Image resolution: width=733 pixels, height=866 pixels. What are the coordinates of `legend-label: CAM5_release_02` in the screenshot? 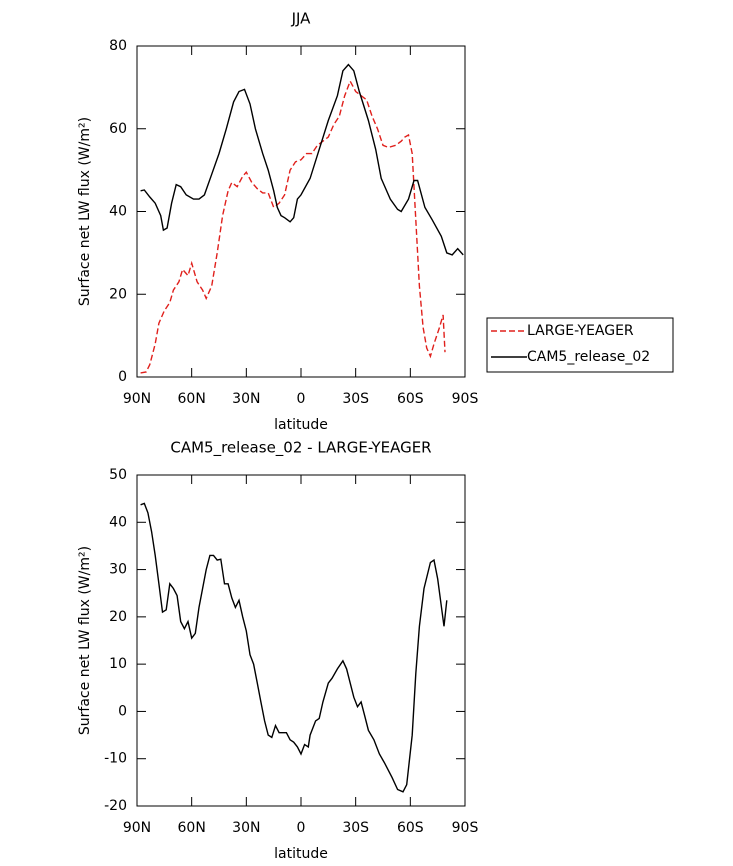 It's located at (588, 357).